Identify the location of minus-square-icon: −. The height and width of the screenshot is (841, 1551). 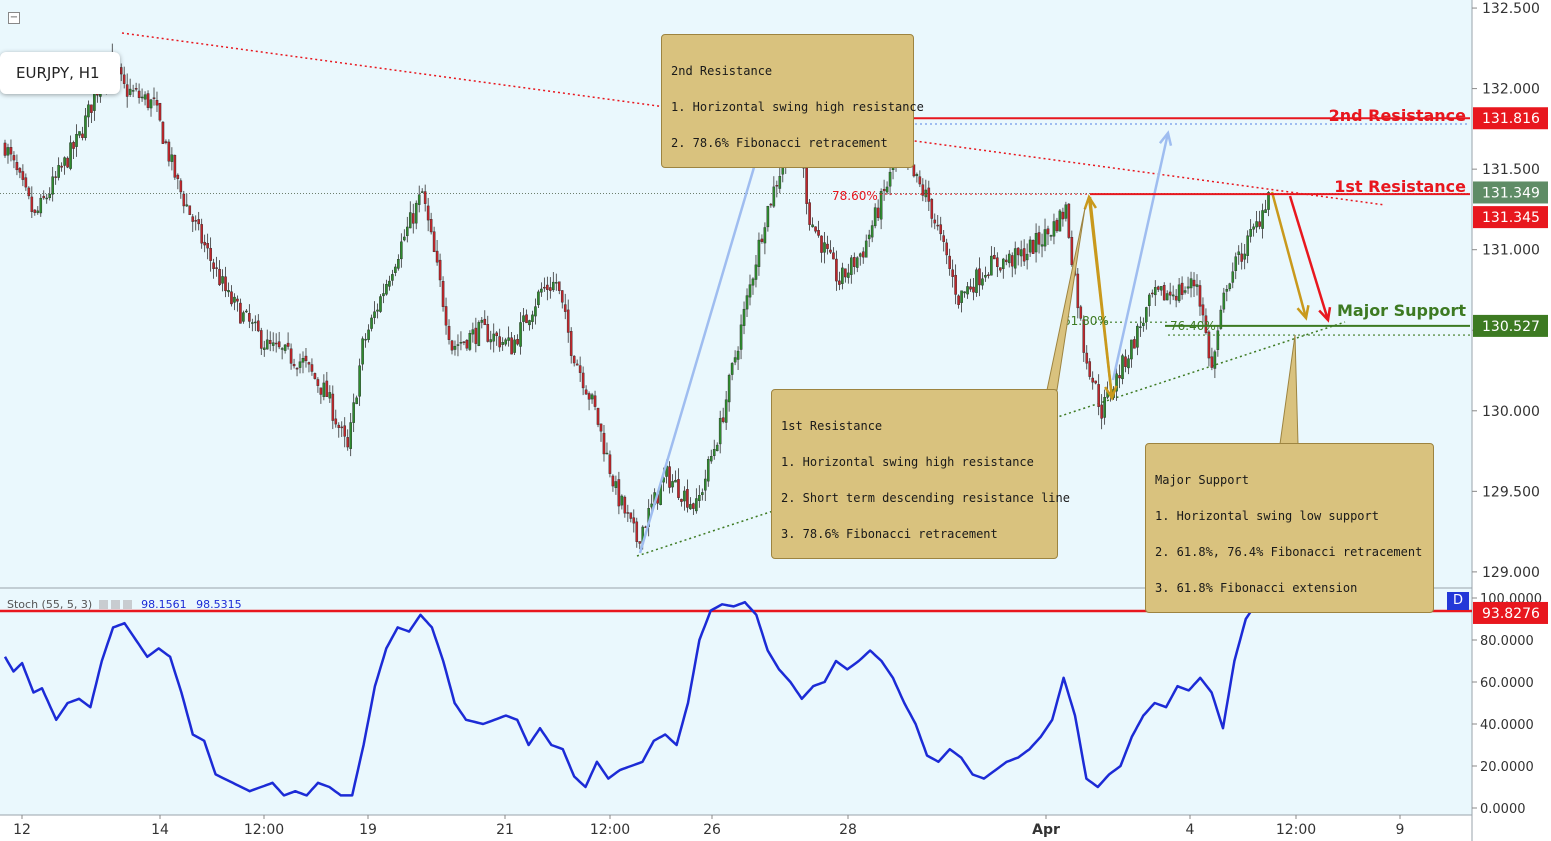
(14, 18).